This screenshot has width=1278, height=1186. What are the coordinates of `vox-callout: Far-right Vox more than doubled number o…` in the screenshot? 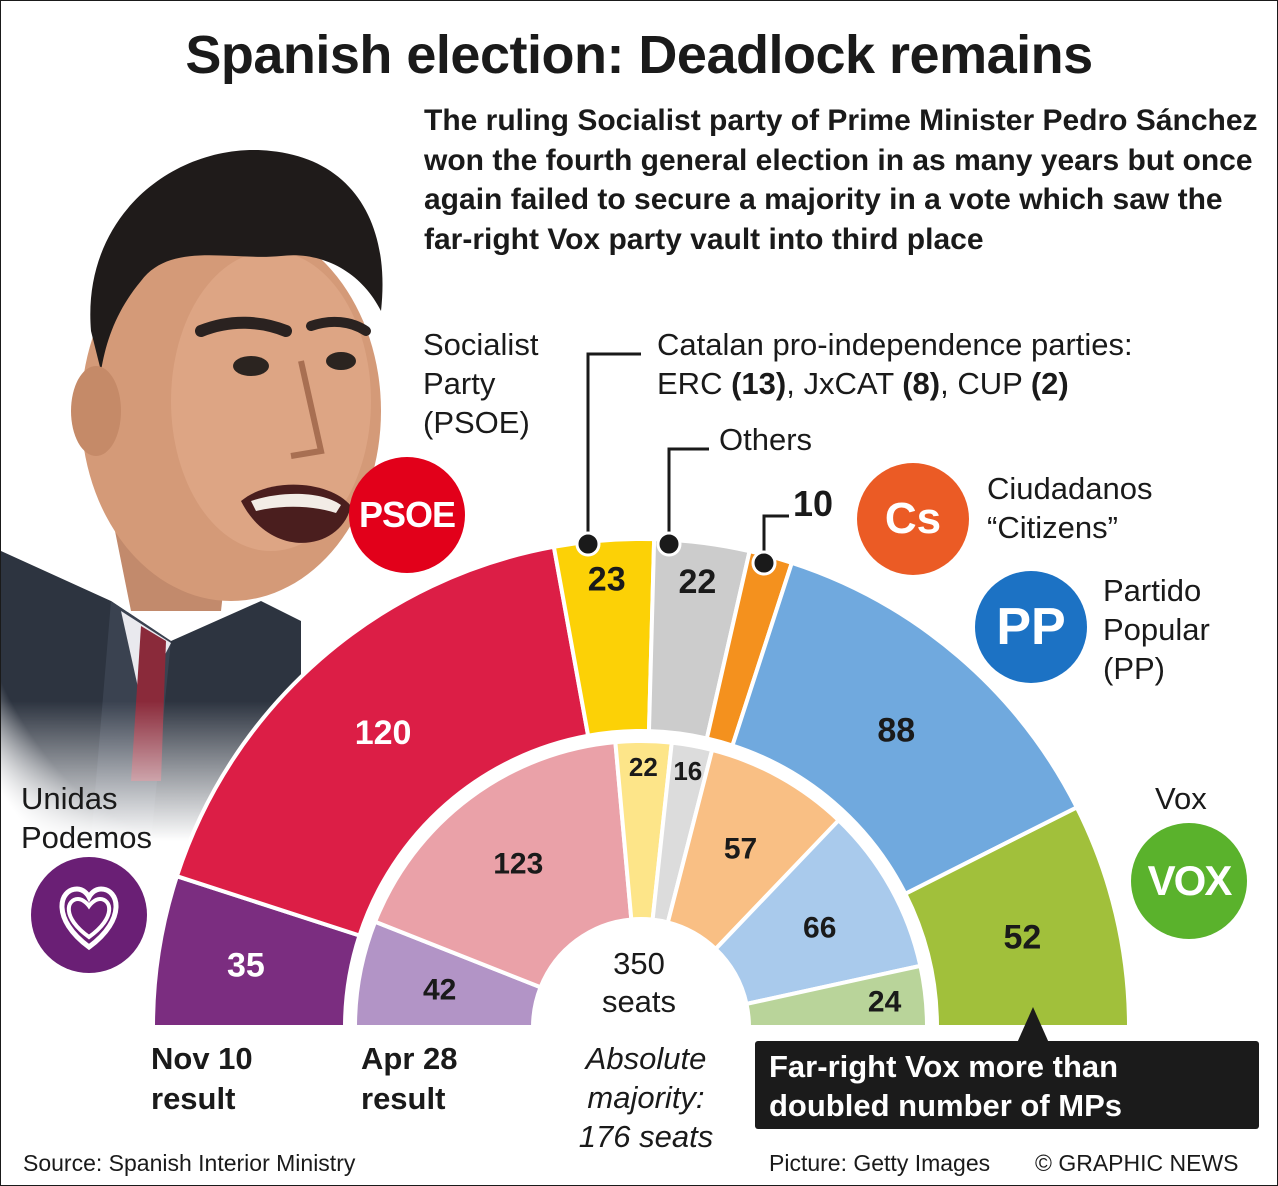 It's located at (1007, 1085).